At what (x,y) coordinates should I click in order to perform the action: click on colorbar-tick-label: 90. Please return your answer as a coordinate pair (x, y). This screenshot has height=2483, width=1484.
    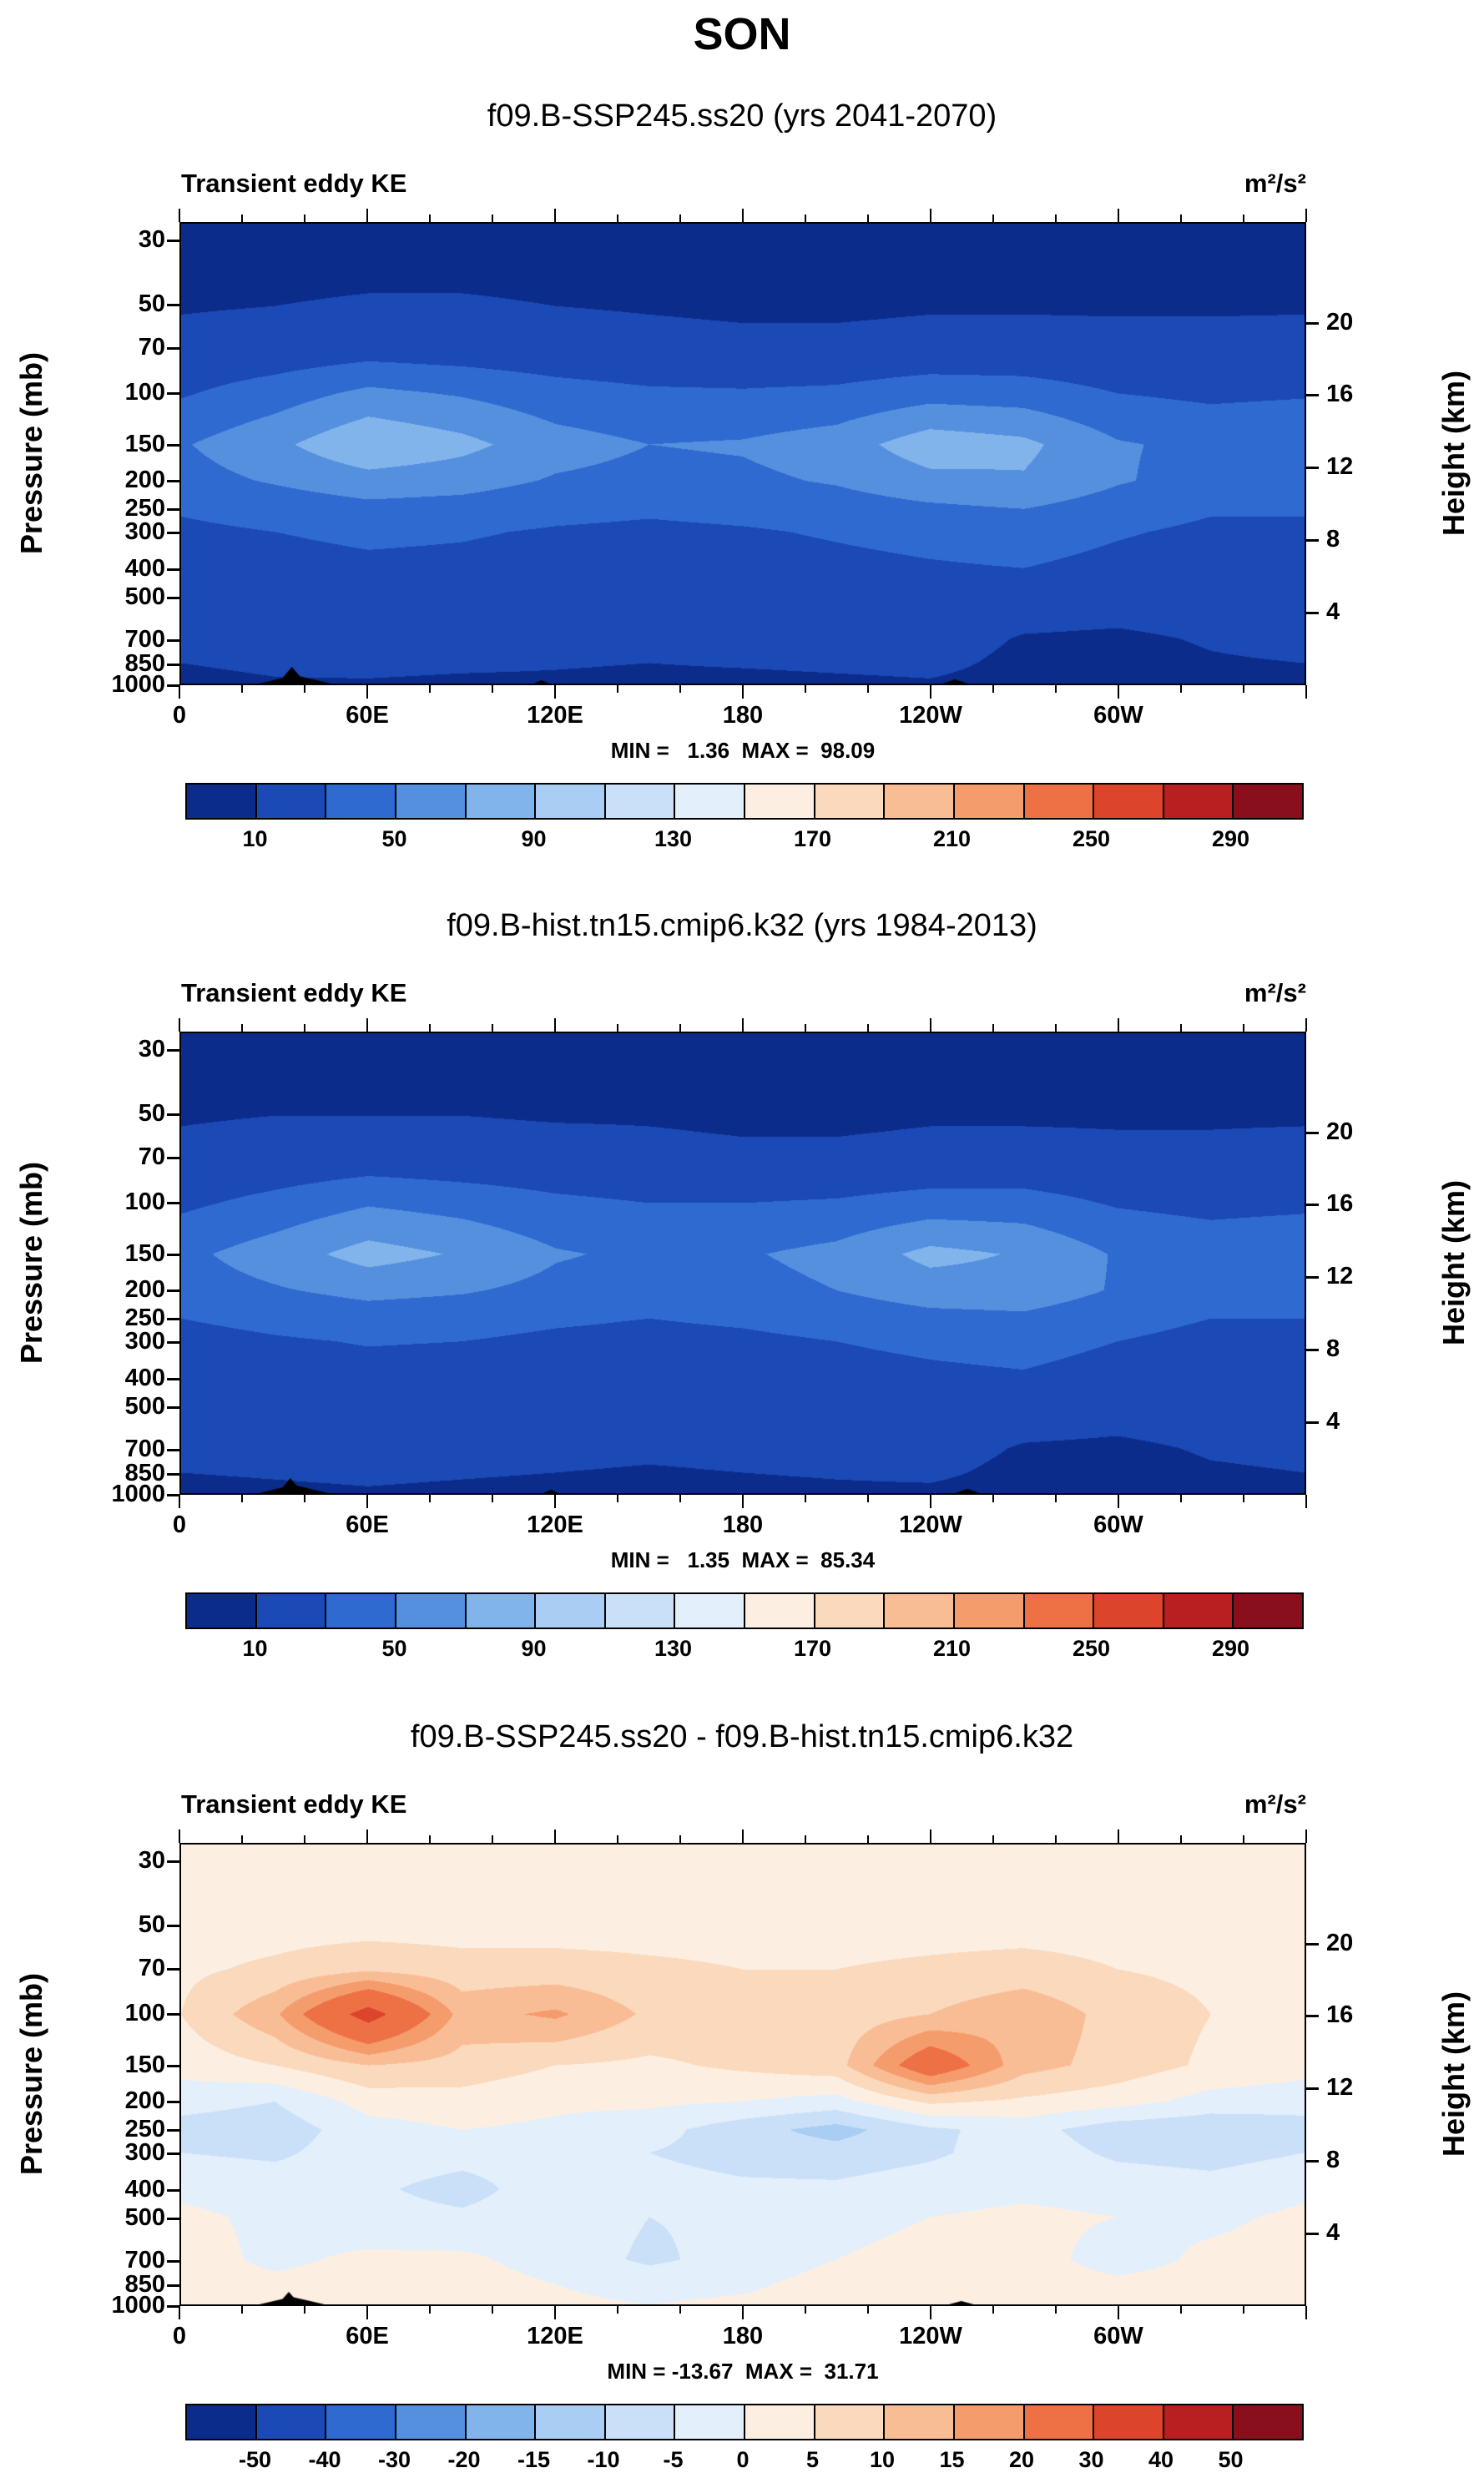
    Looking at the image, I should click on (534, 839).